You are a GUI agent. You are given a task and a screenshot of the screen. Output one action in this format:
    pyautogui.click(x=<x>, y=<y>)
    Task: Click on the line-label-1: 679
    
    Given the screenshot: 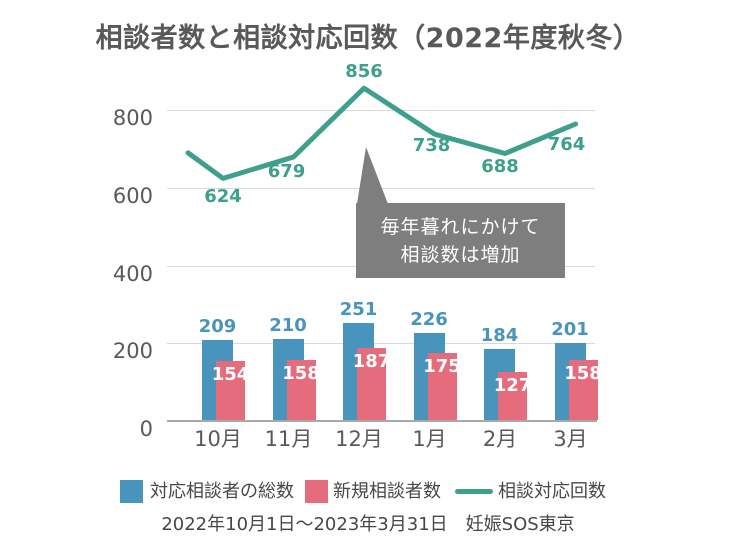 What is the action you would take?
    pyautogui.click(x=286, y=172)
    